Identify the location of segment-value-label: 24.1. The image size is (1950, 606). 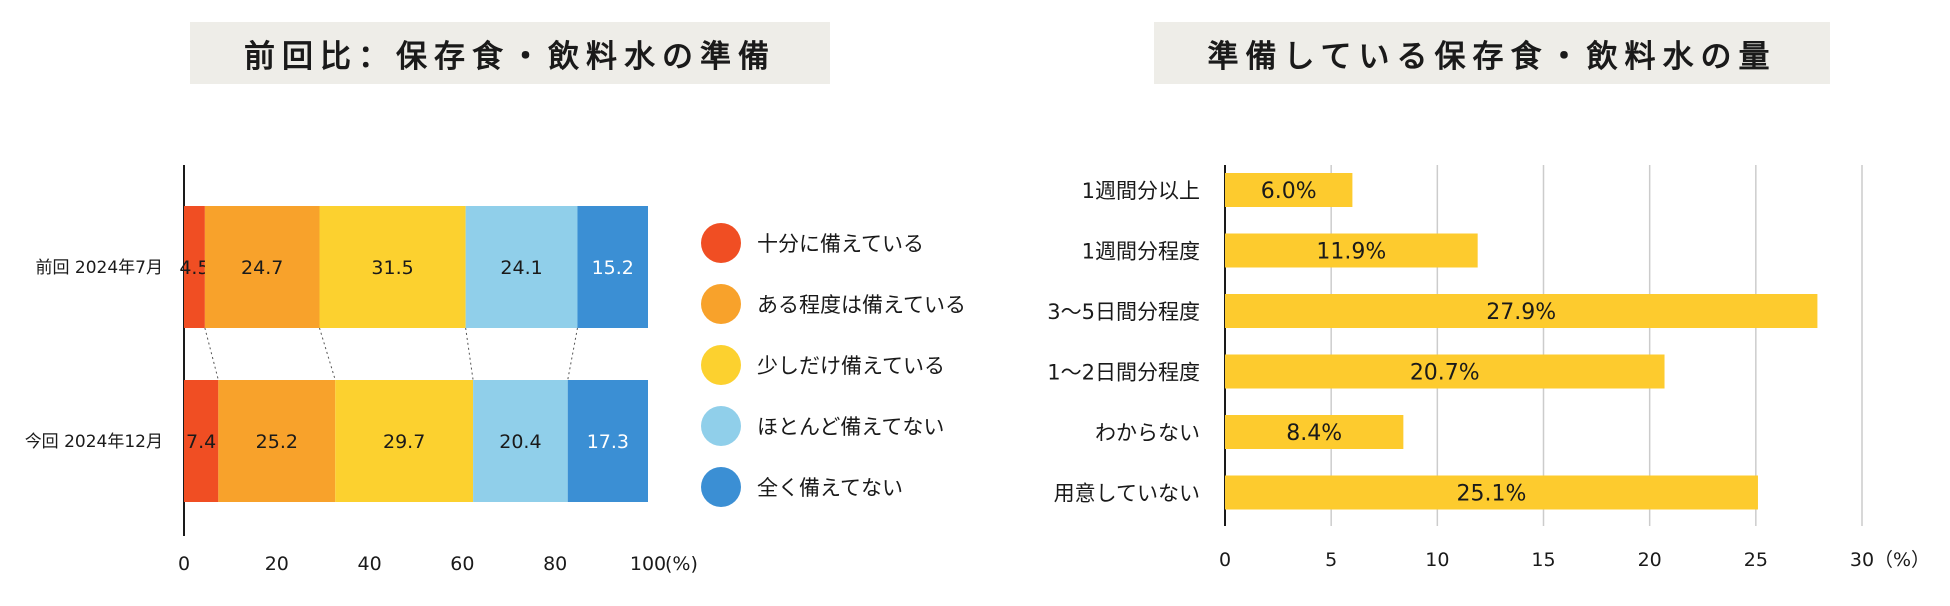
(521, 268).